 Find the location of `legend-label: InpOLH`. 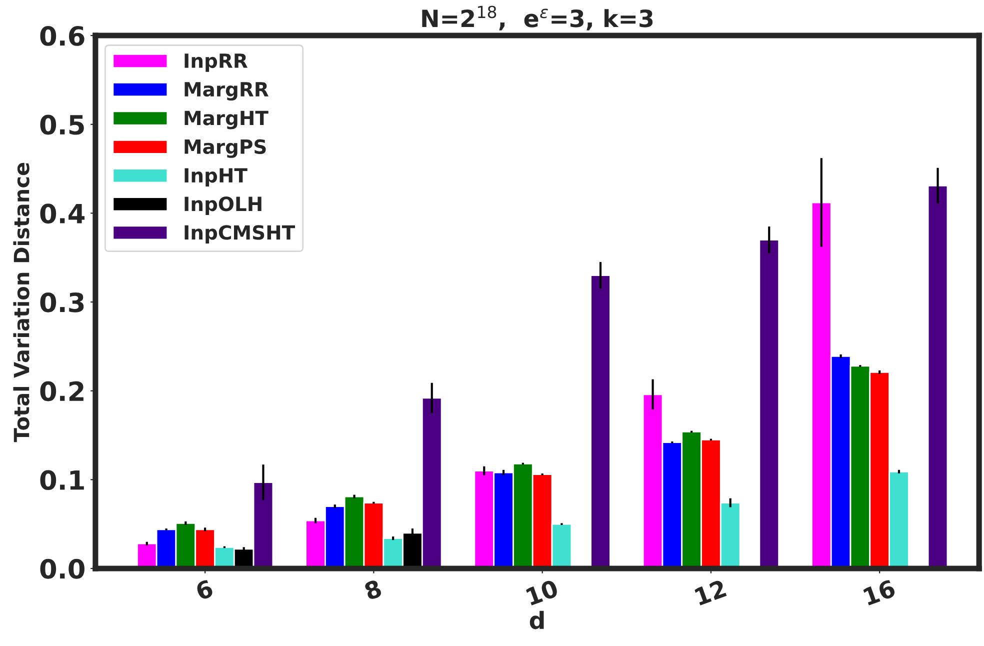

legend-label: InpOLH is located at coordinates (223, 206).